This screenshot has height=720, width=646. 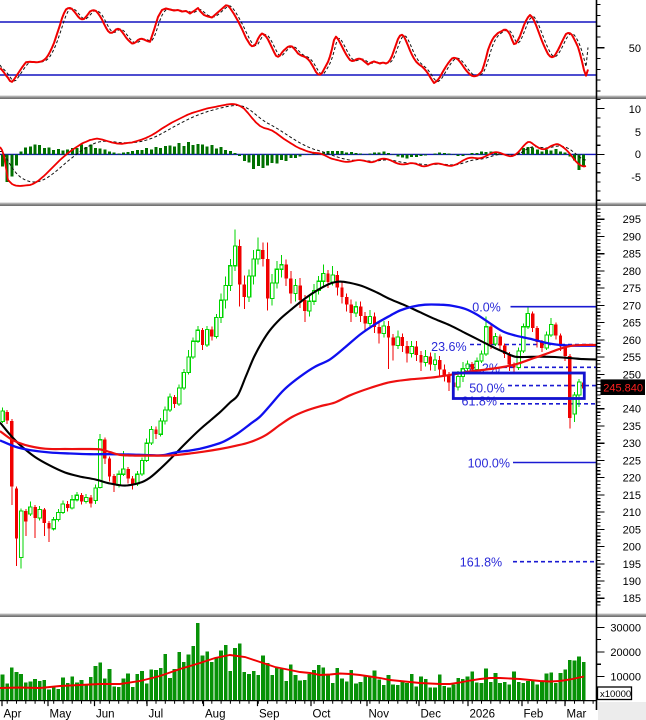 What do you see at coordinates (625, 653) in the screenshot?
I see `svg-text: 20000` at bounding box center [625, 653].